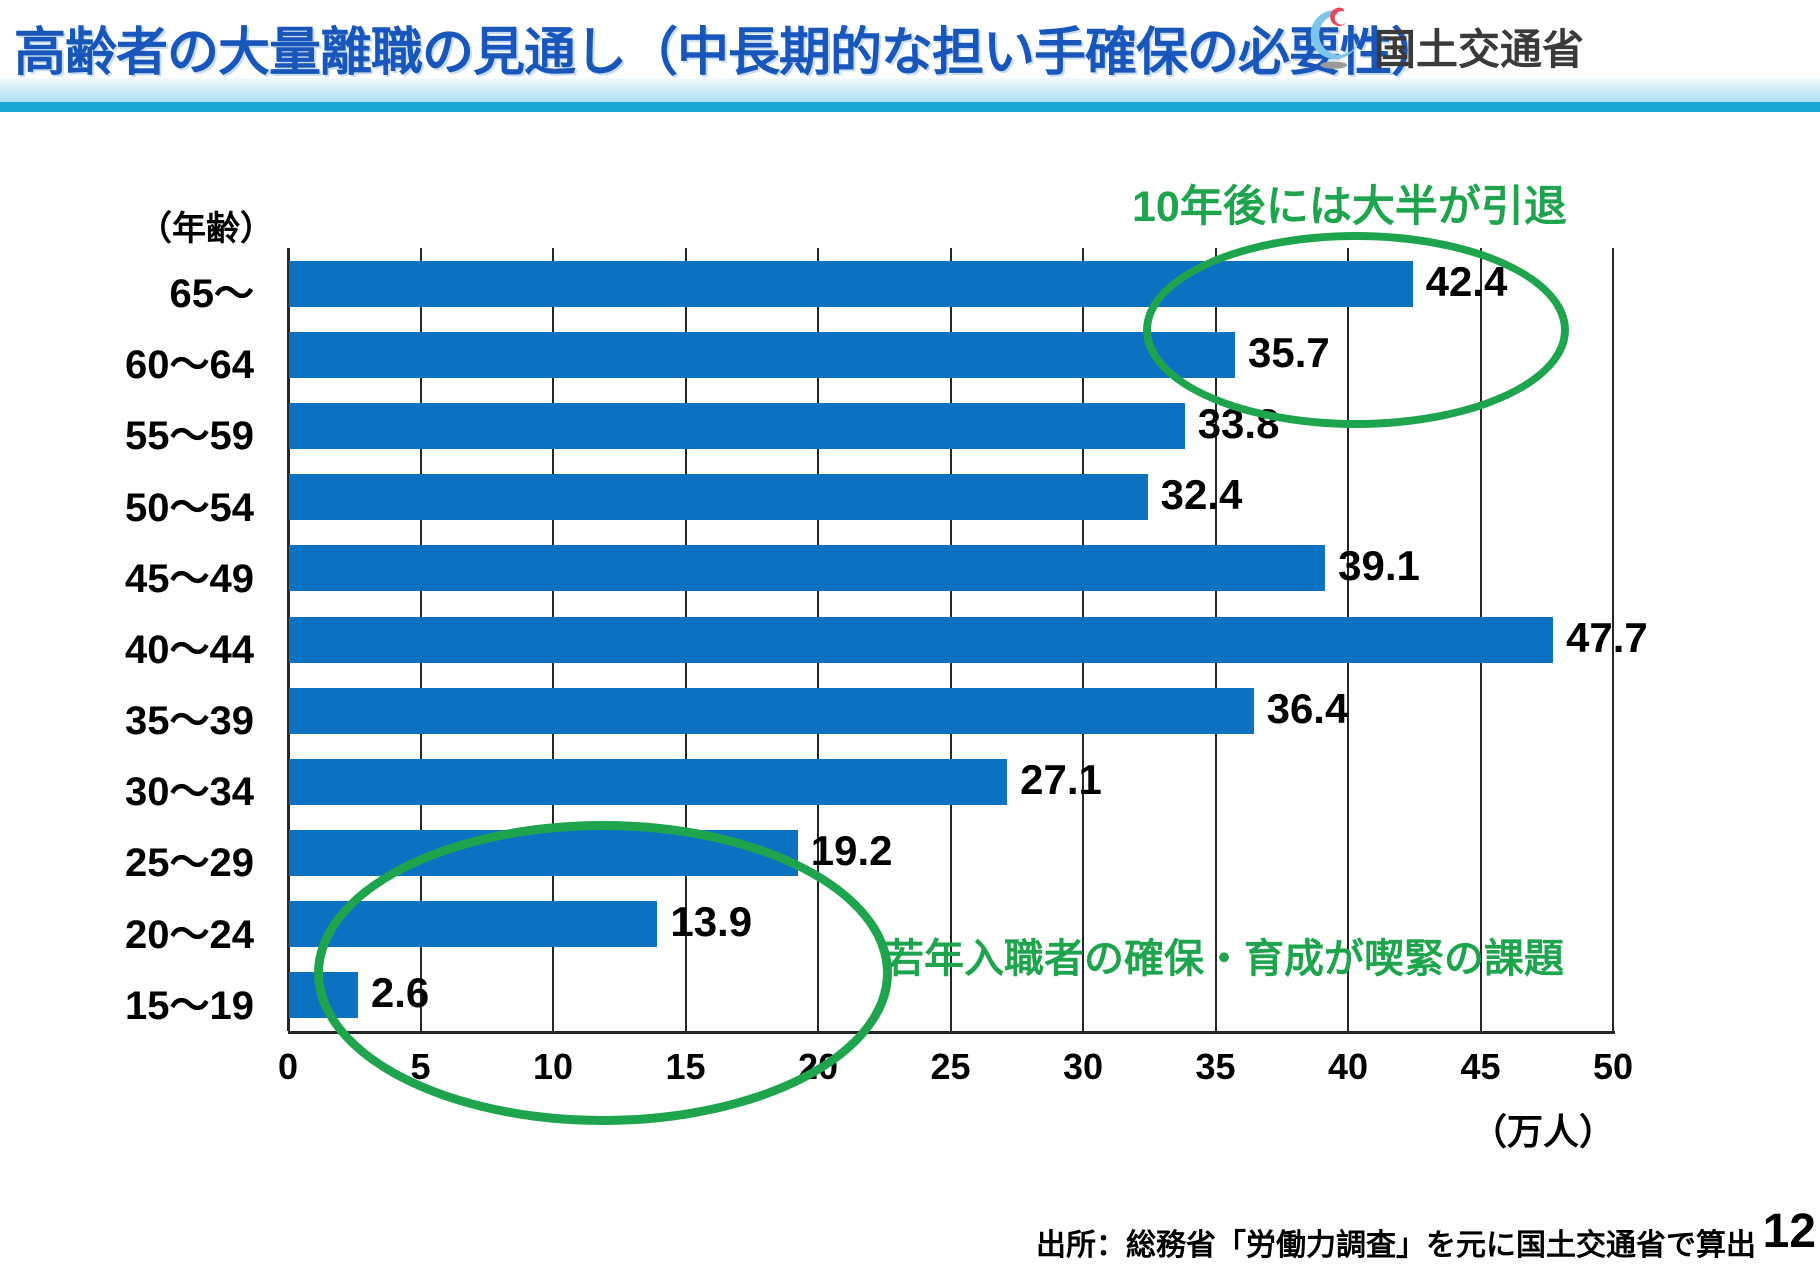  What do you see at coordinates (603, 973) in the screenshot?
I see `ellipse-young-group` at bounding box center [603, 973].